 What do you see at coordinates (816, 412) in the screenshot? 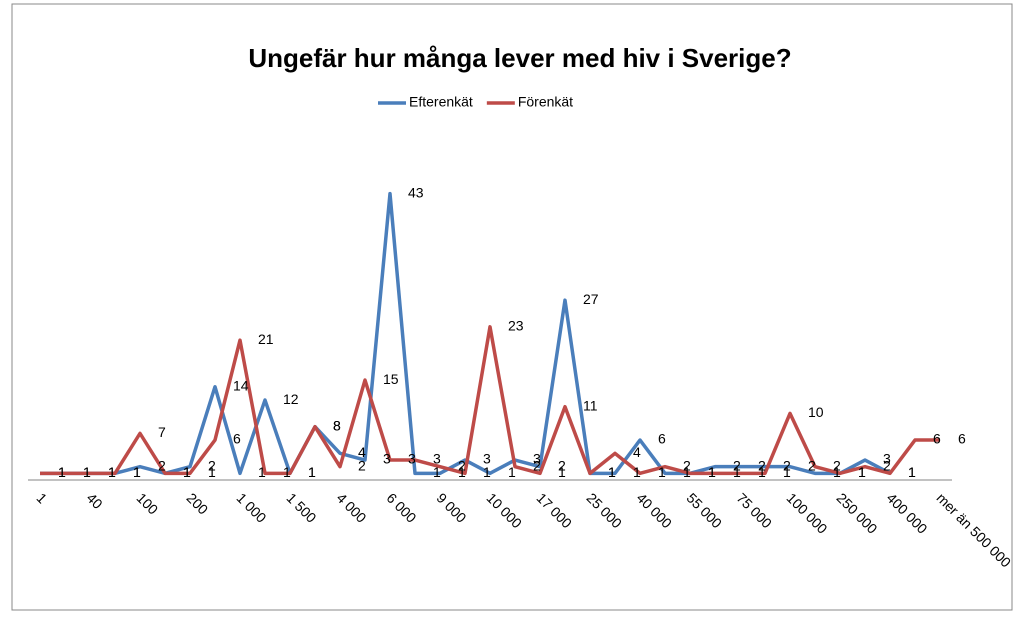
I see `data-label: 10` at bounding box center [816, 412].